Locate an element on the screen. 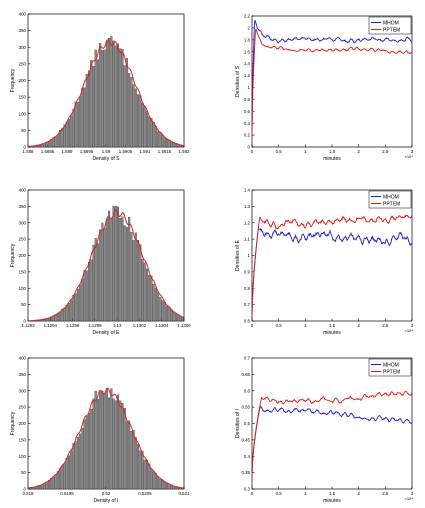  y-tick-label: 2 is located at coordinates (249, 28).